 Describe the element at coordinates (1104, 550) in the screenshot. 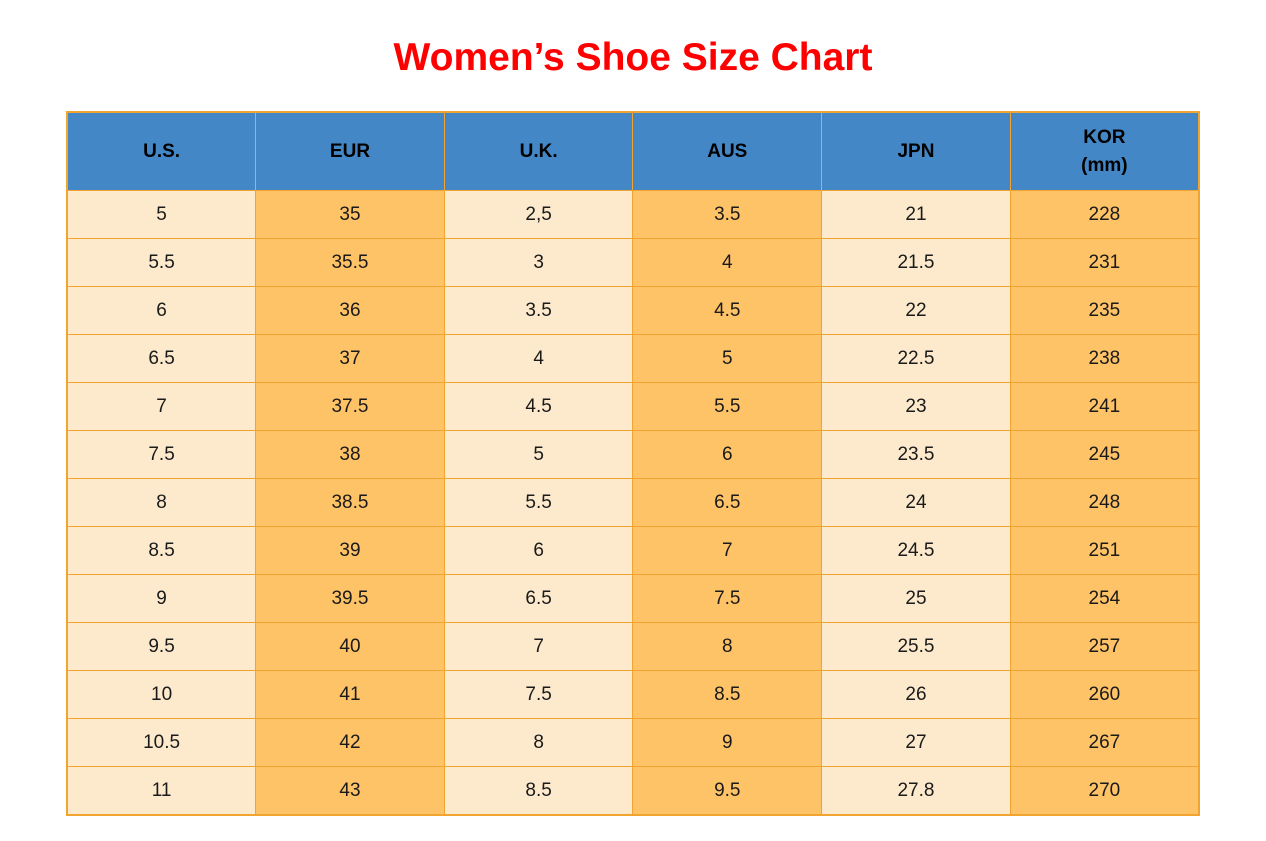

I see `cell-kor: 251` at that location.